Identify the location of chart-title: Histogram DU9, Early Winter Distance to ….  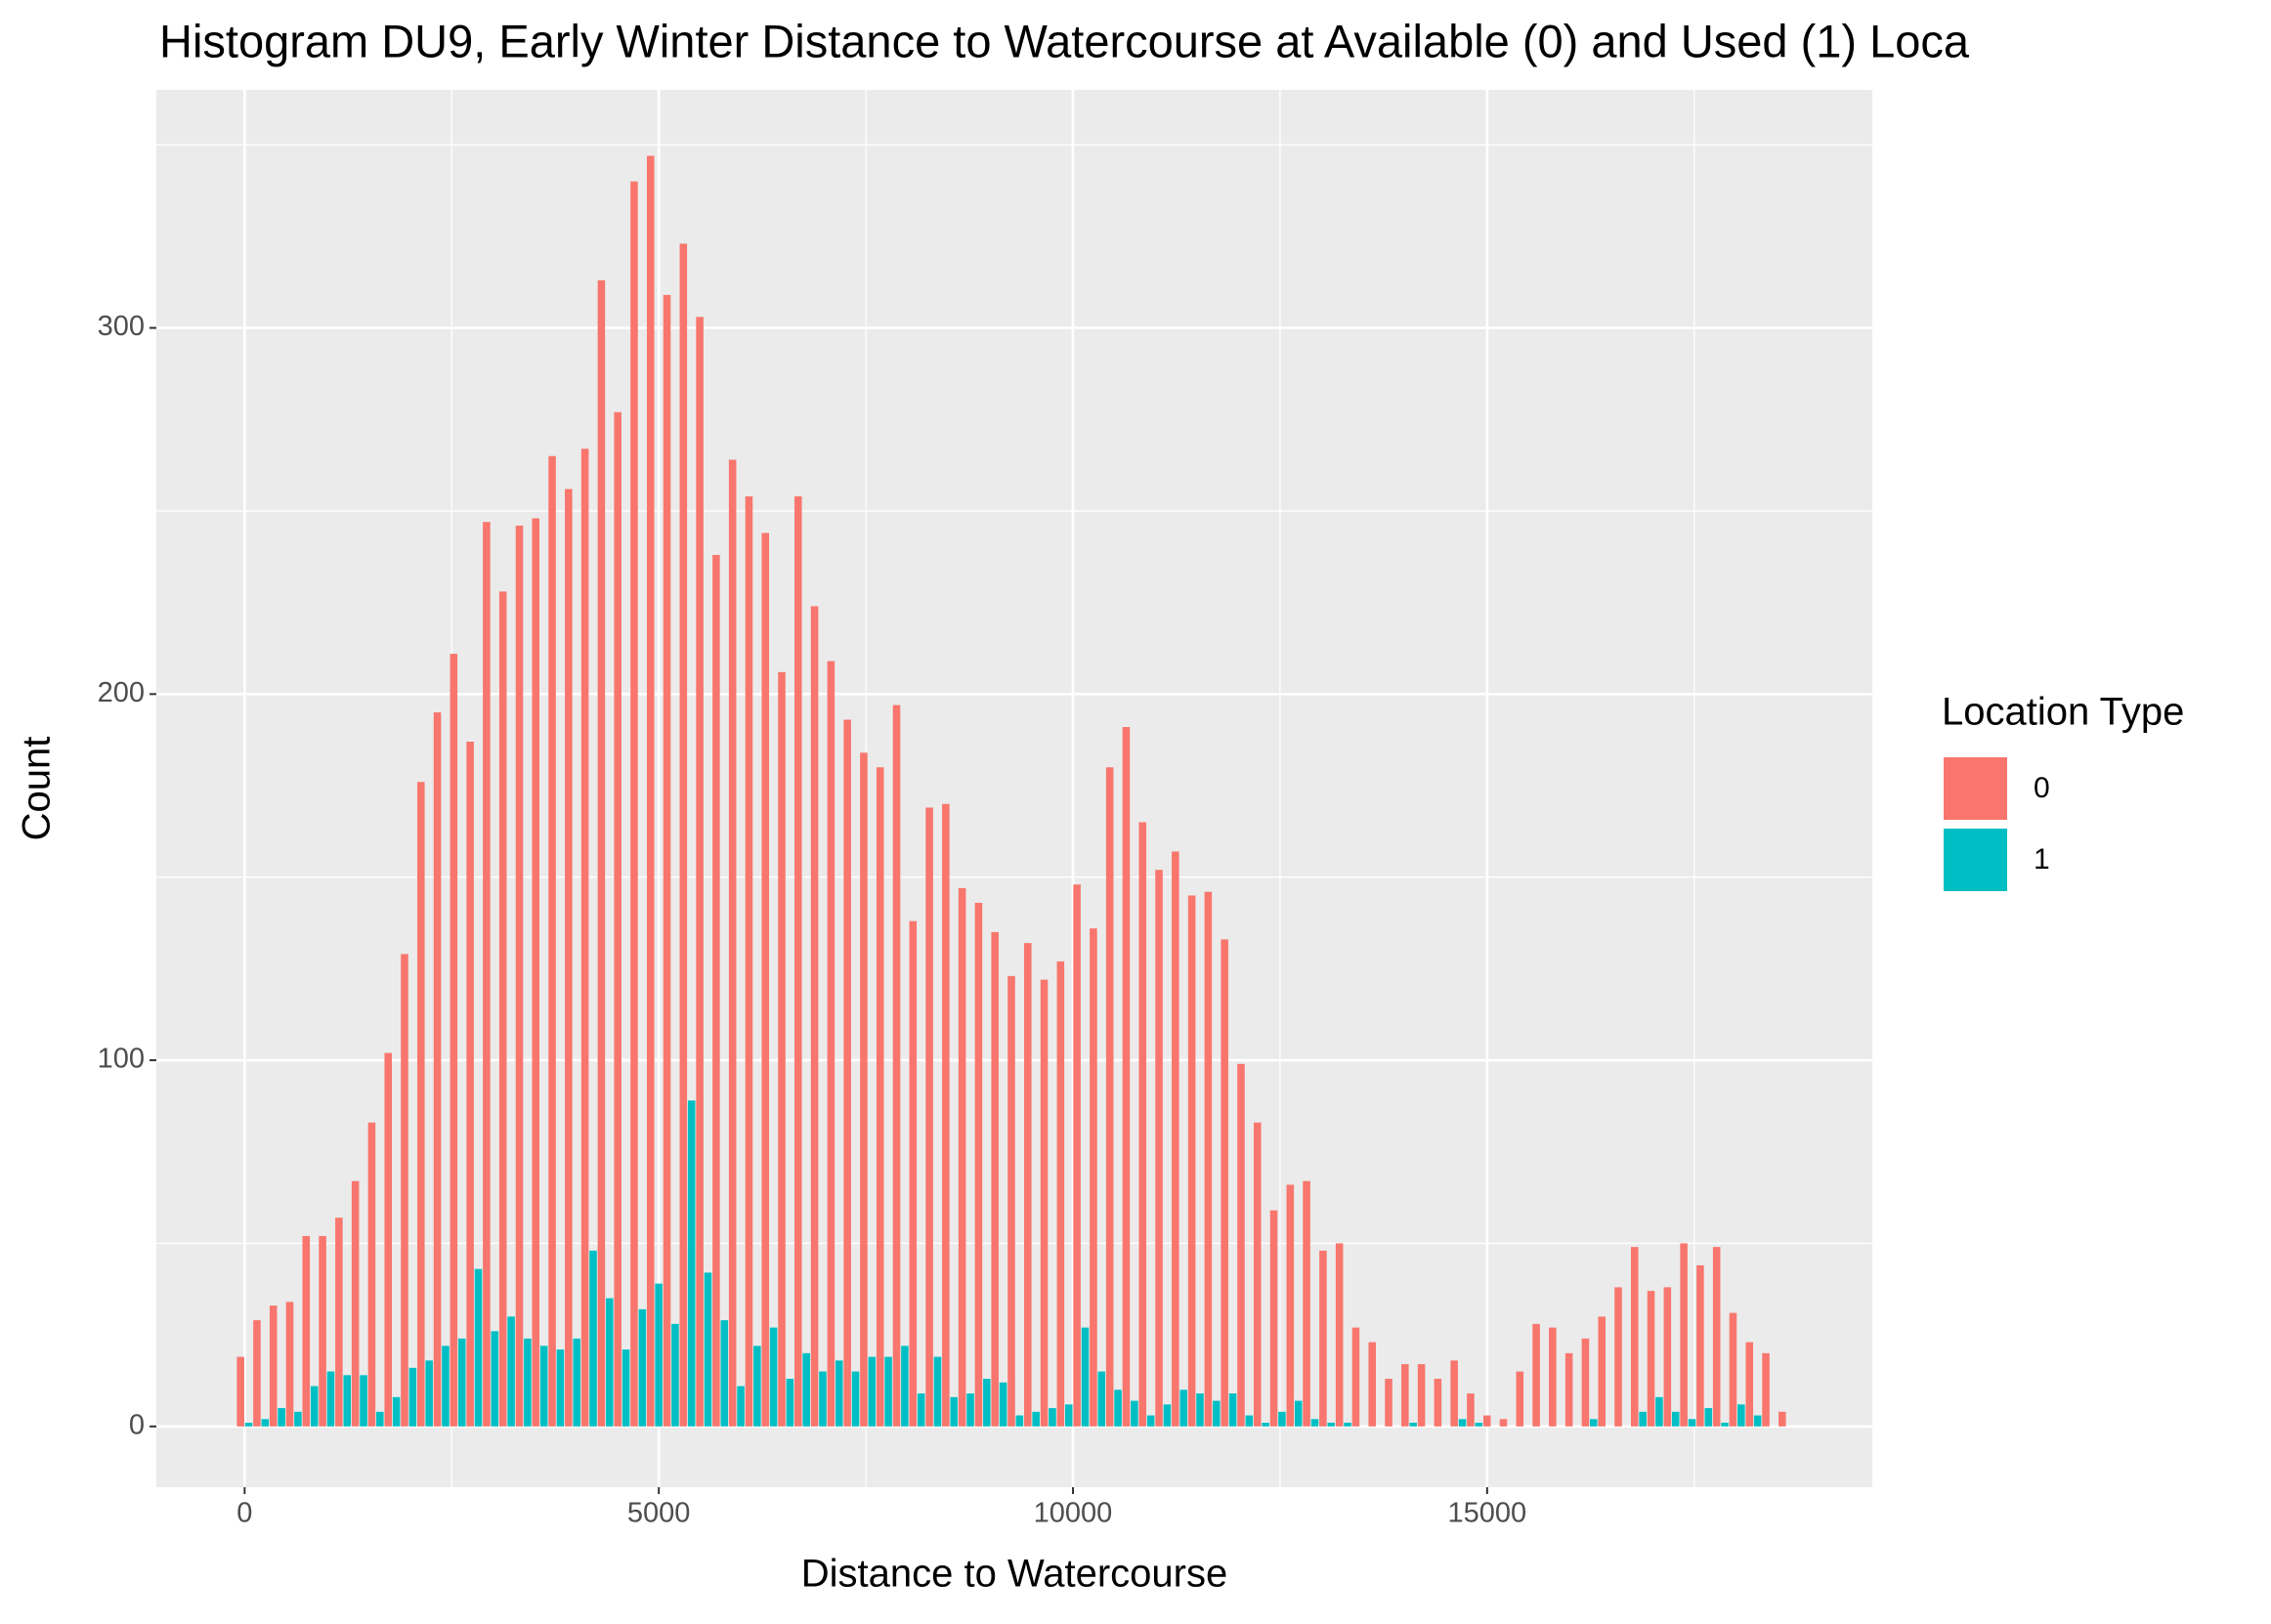
(1064, 41).